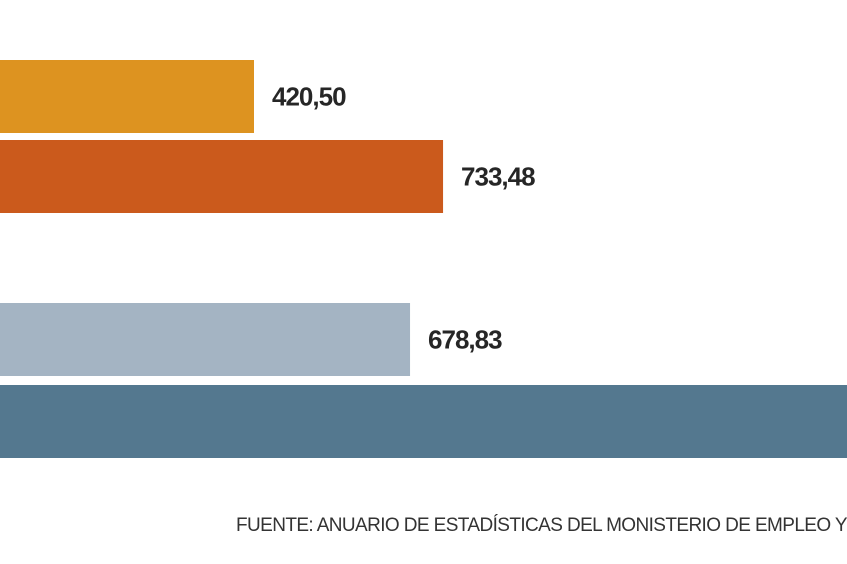 Image resolution: width=847 pixels, height=564 pixels. I want to click on bar-2-value-label: 733,48, so click(498, 177).